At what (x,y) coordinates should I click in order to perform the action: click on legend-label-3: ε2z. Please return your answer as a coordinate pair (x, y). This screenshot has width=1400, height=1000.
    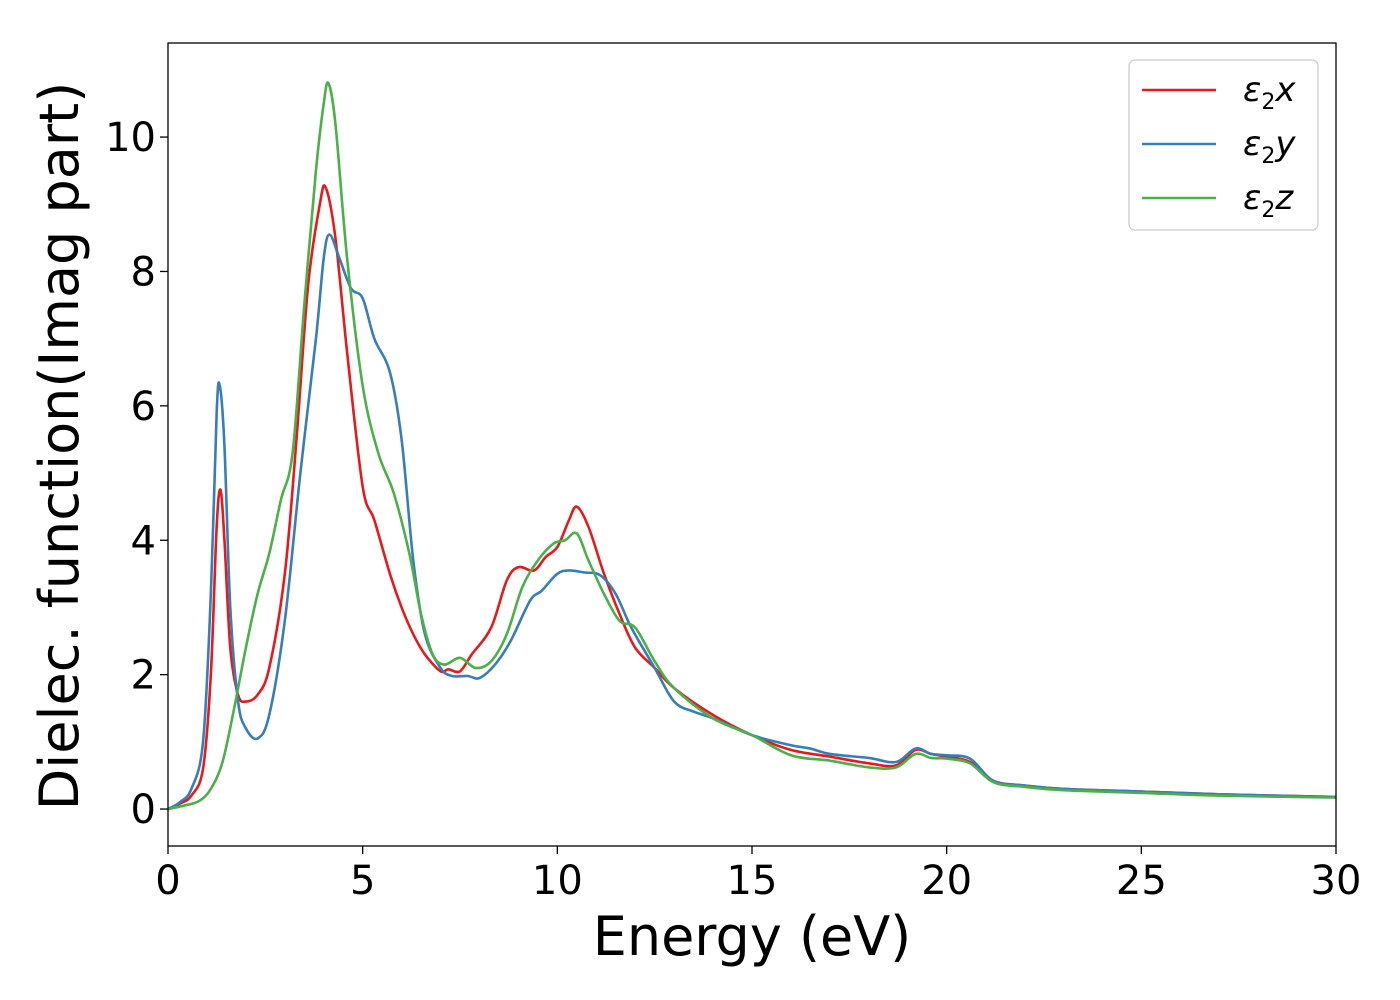
    Looking at the image, I should click on (1268, 200).